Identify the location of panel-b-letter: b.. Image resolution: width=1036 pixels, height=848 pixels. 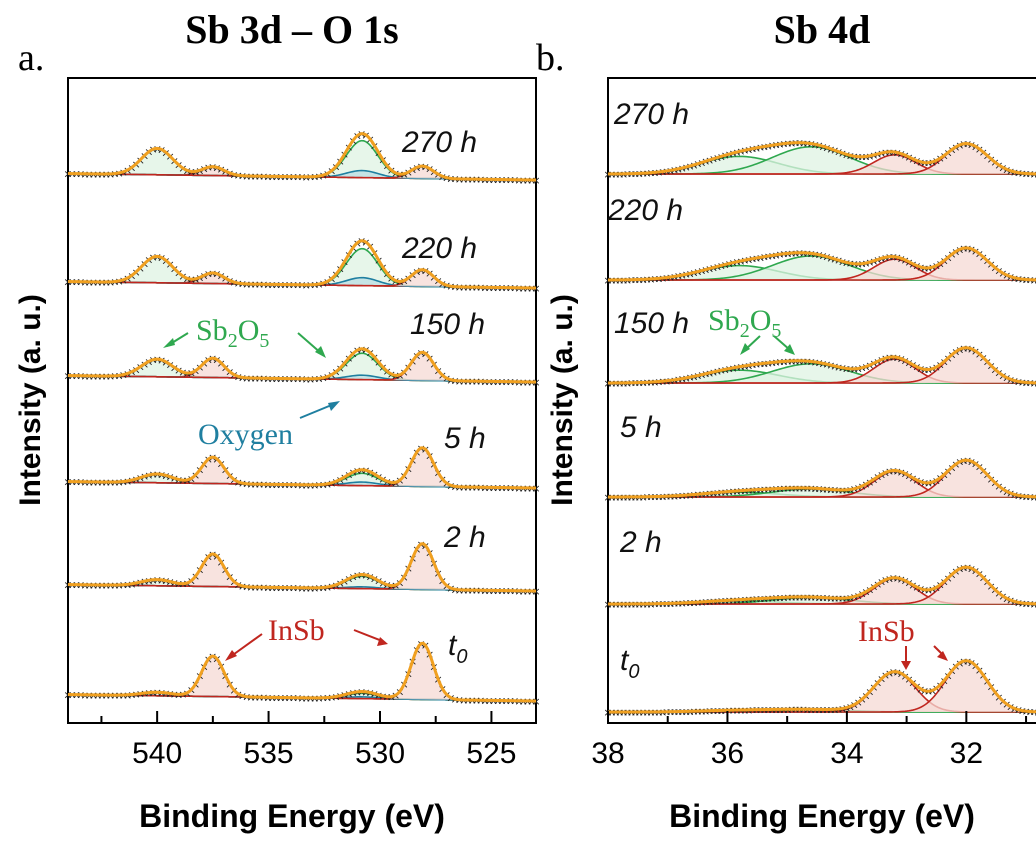
(550, 58).